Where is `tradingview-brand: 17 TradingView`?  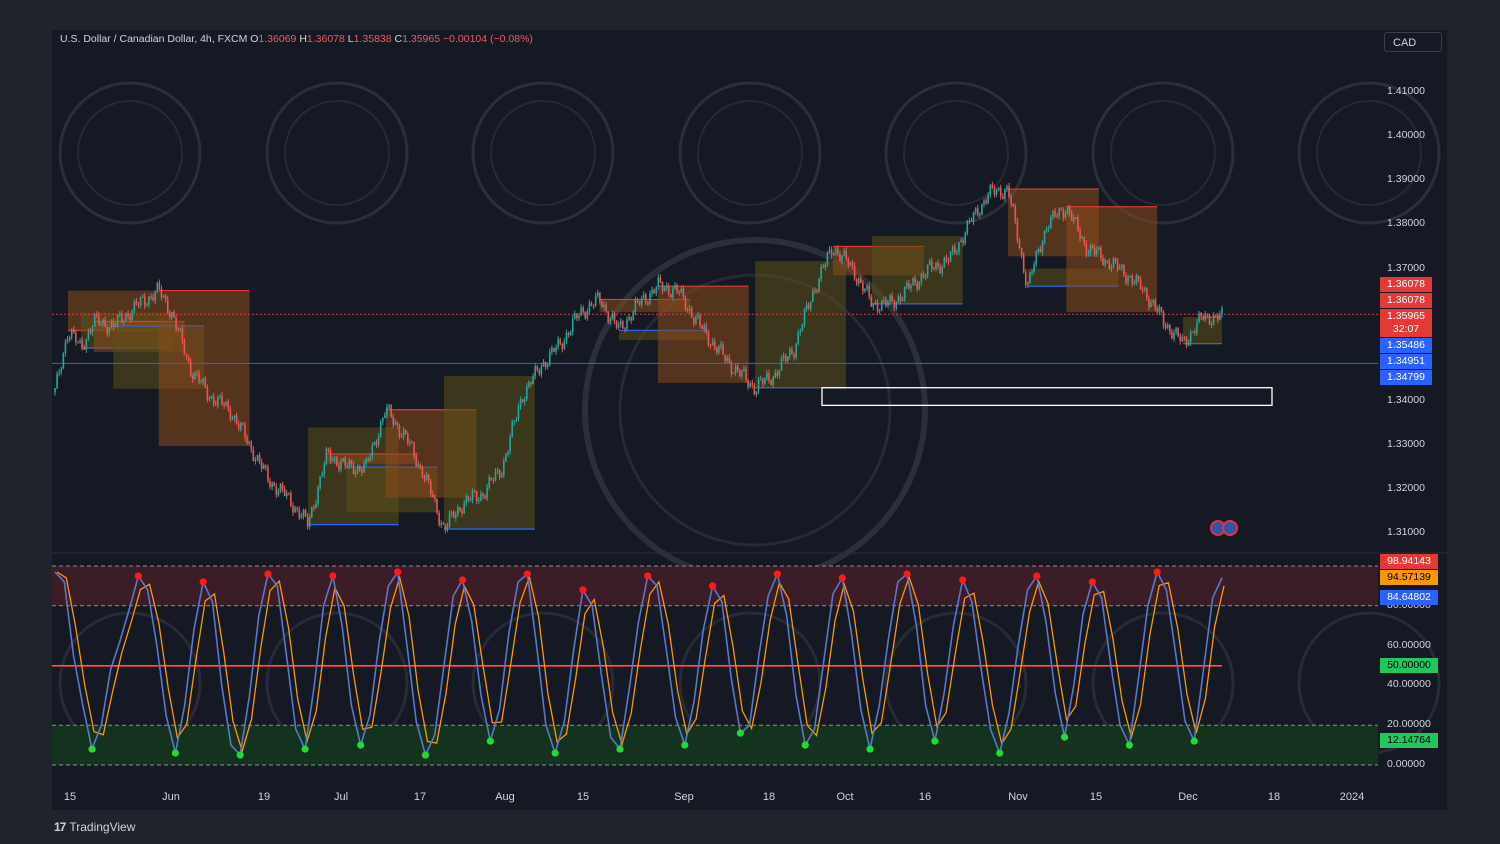
tradingview-brand: 17 TradingView is located at coordinates (94, 827).